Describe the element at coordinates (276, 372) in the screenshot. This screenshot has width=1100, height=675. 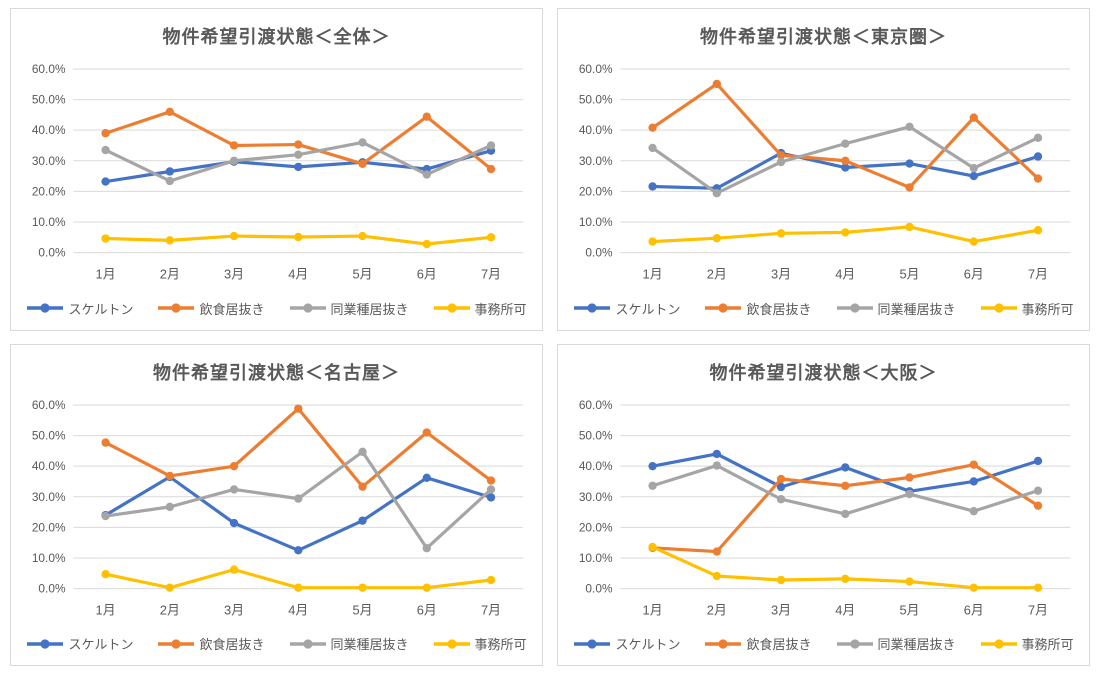
I see `chart-title: 物件希望引渡状態＜名古屋＞` at that location.